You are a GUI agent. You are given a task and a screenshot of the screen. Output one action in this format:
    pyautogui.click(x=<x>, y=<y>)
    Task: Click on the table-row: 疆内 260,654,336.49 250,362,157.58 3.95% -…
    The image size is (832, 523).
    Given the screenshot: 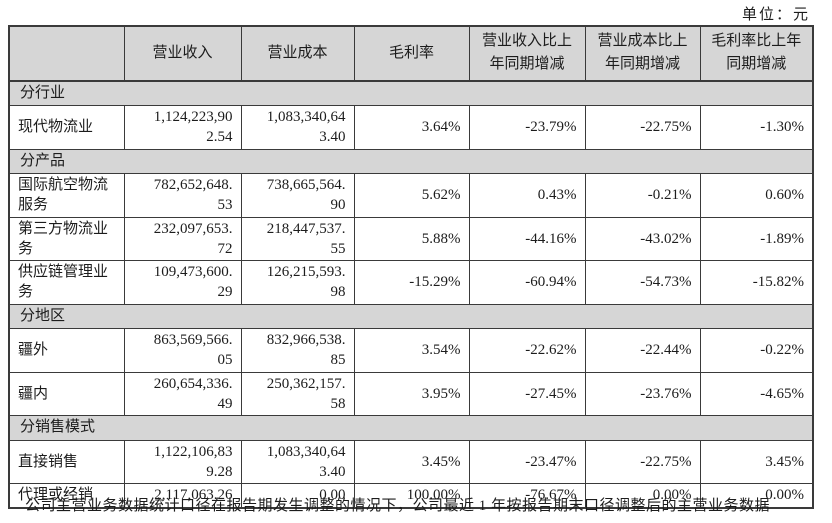 What is the action you would take?
    pyautogui.click(x=411, y=393)
    